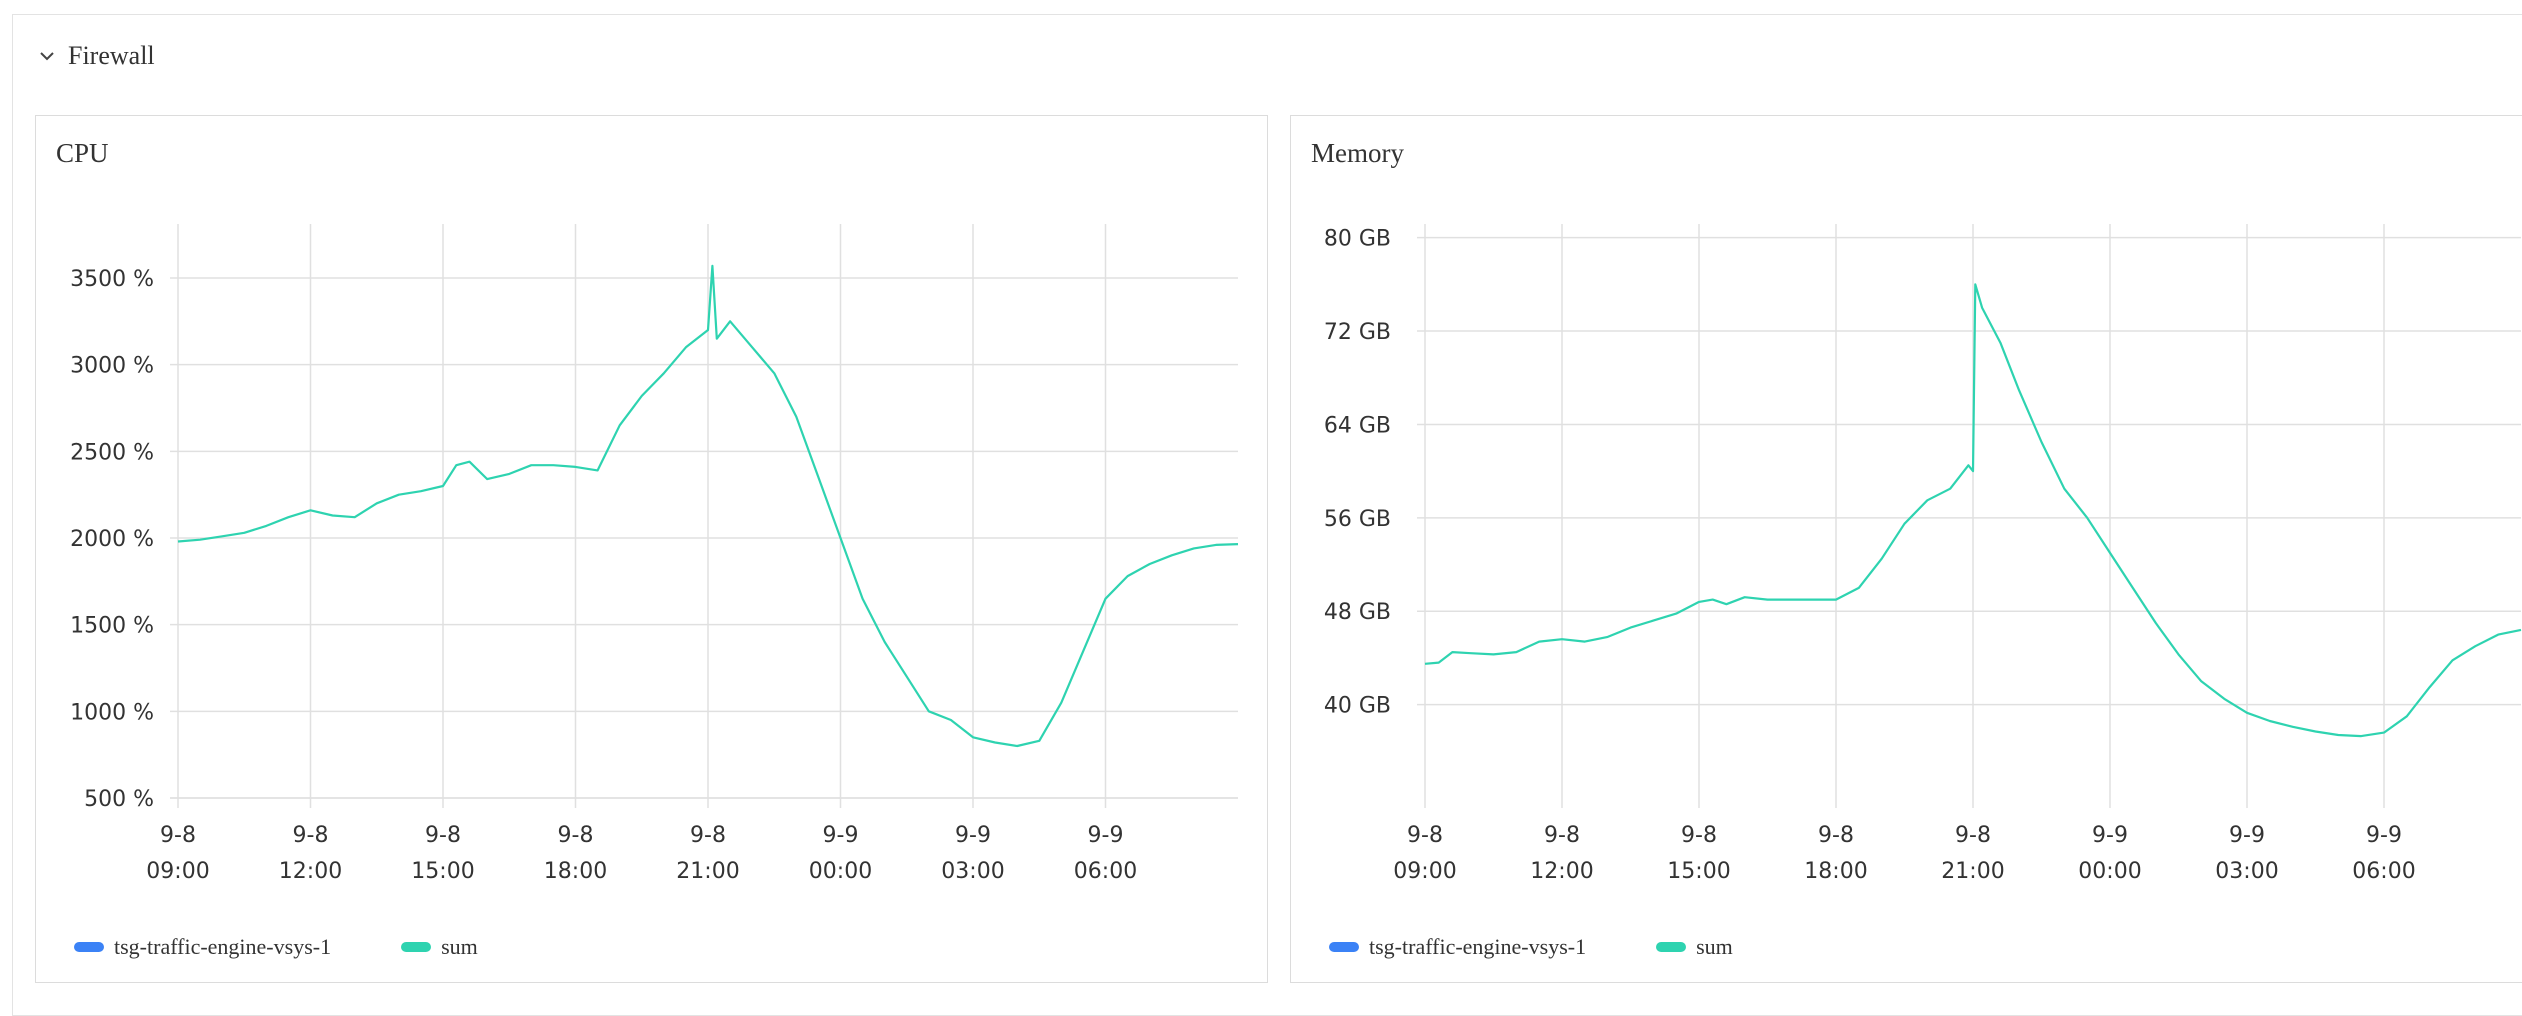  What do you see at coordinates (112, 452) in the screenshot?
I see `y-tick-label: 2500 %` at bounding box center [112, 452].